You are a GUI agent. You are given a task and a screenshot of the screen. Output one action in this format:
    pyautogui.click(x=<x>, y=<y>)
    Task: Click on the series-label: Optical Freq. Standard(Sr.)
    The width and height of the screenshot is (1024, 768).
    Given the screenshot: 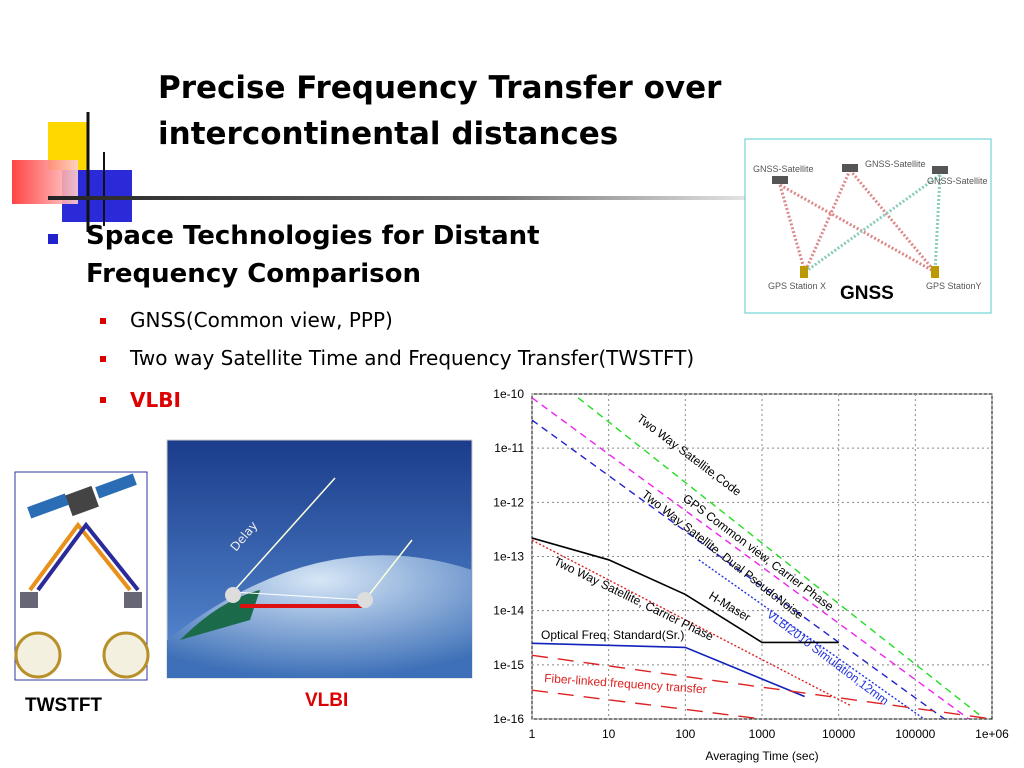 What is the action you would take?
    pyautogui.click(x=612, y=635)
    